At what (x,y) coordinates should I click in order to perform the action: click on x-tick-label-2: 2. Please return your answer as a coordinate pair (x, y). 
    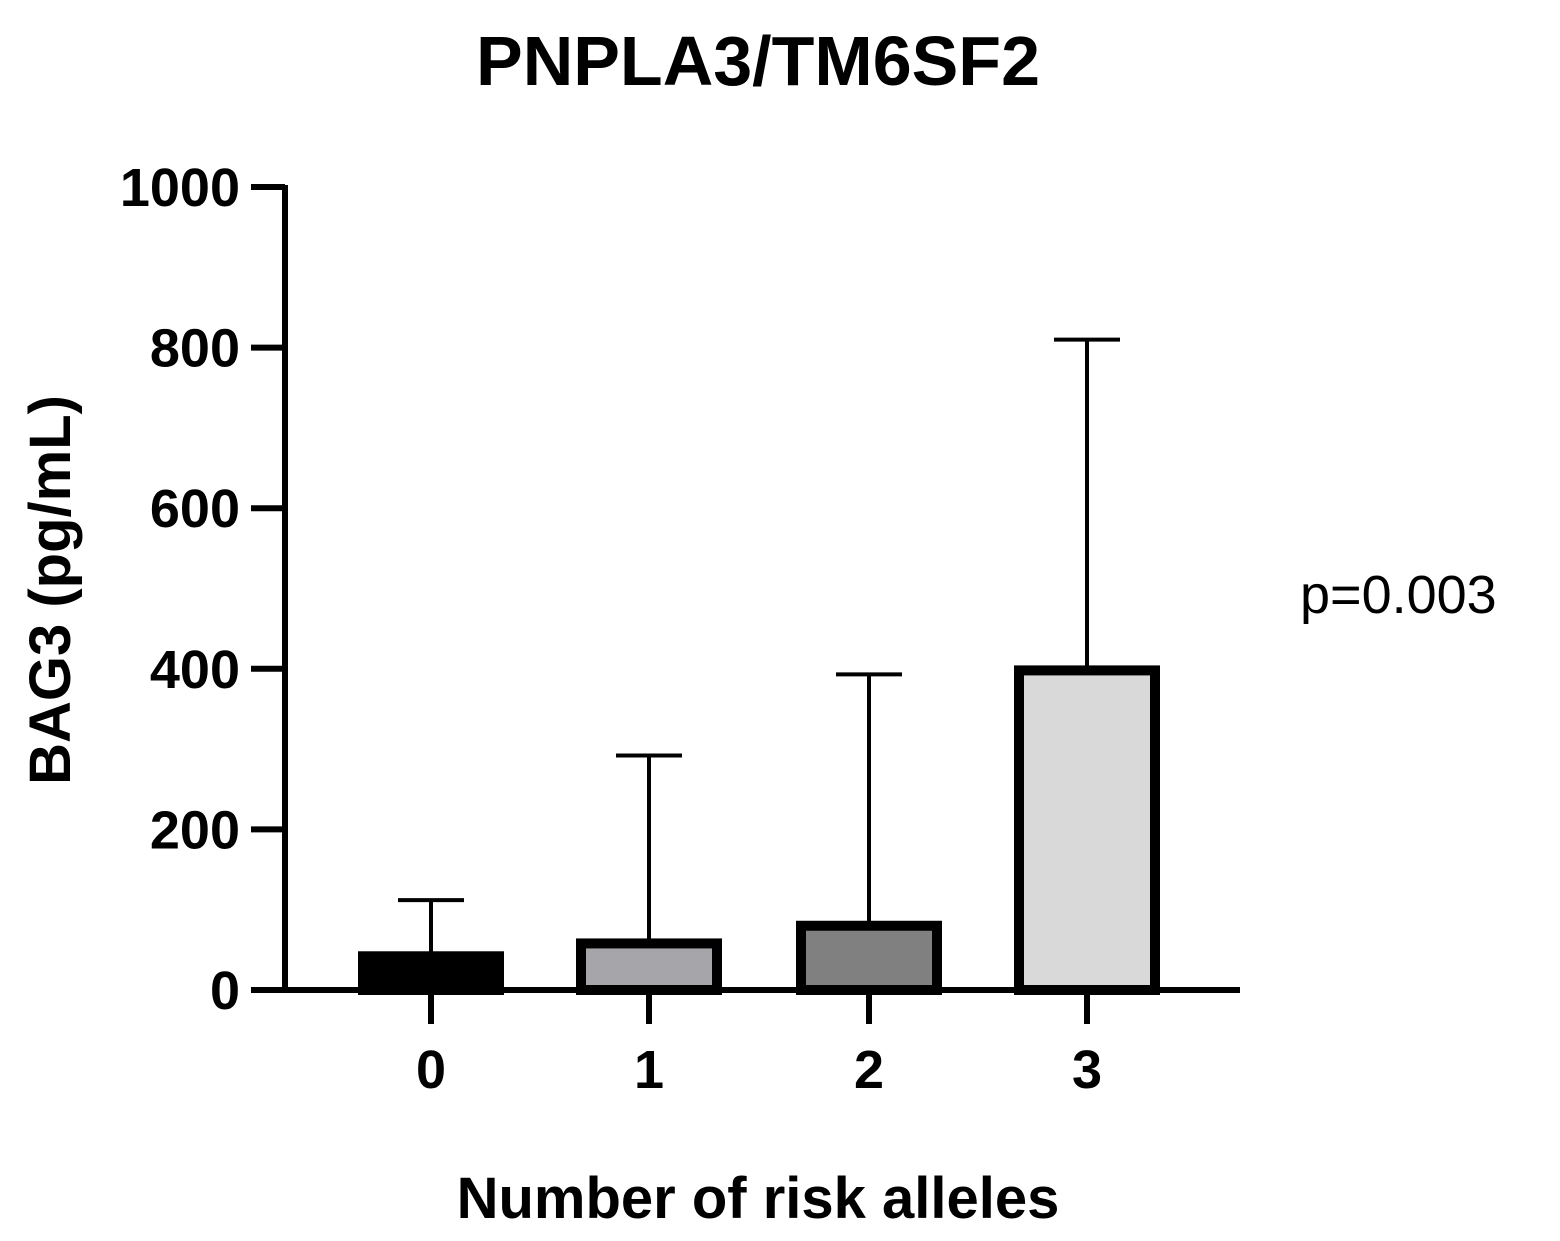
    Looking at the image, I should click on (869, 1070).